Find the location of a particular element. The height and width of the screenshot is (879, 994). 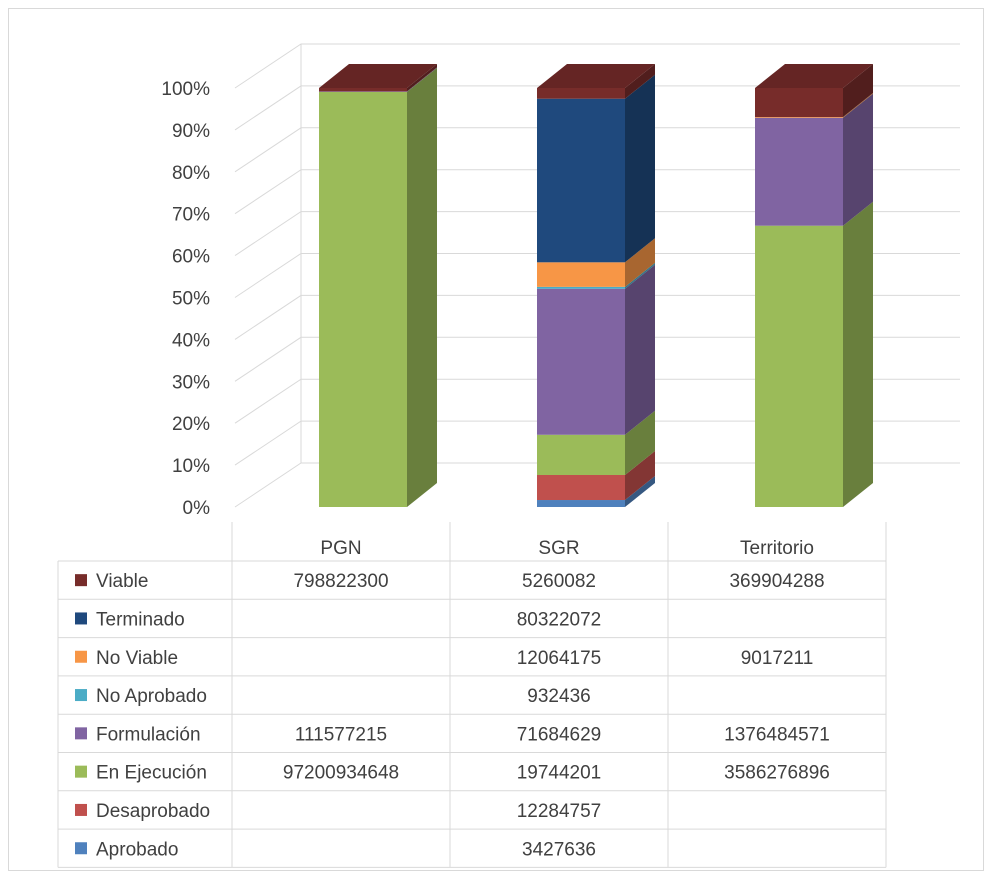

data-cell-en-ejecucion-pgn: 97200934648 is located at coordinates (341, 773).